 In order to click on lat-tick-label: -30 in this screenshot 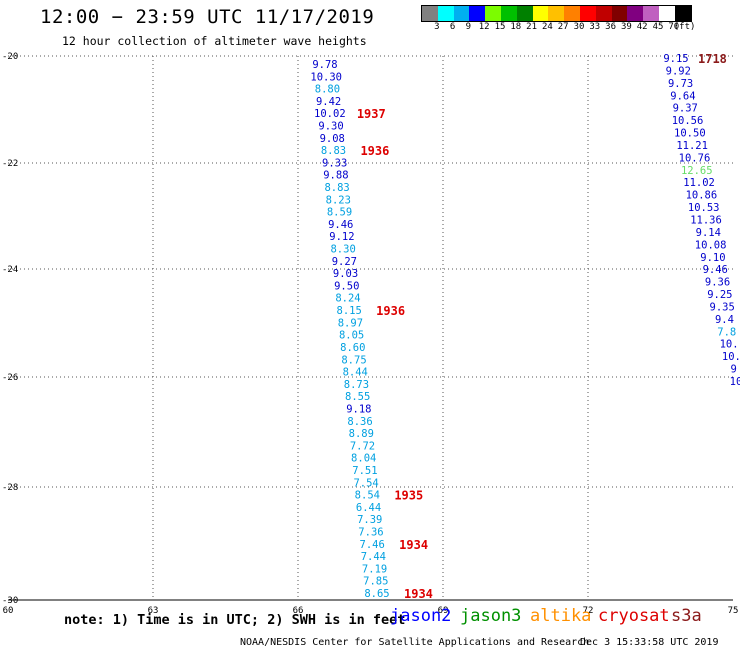, I will do `click(10, 601)`.